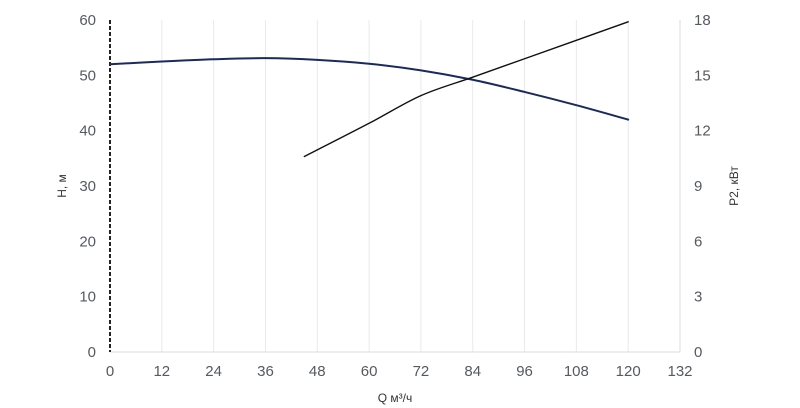 Image resolution: width=800 pixels, height=408 pixels. I want to click on y-left-tick-label: 60, so click(87, 20).